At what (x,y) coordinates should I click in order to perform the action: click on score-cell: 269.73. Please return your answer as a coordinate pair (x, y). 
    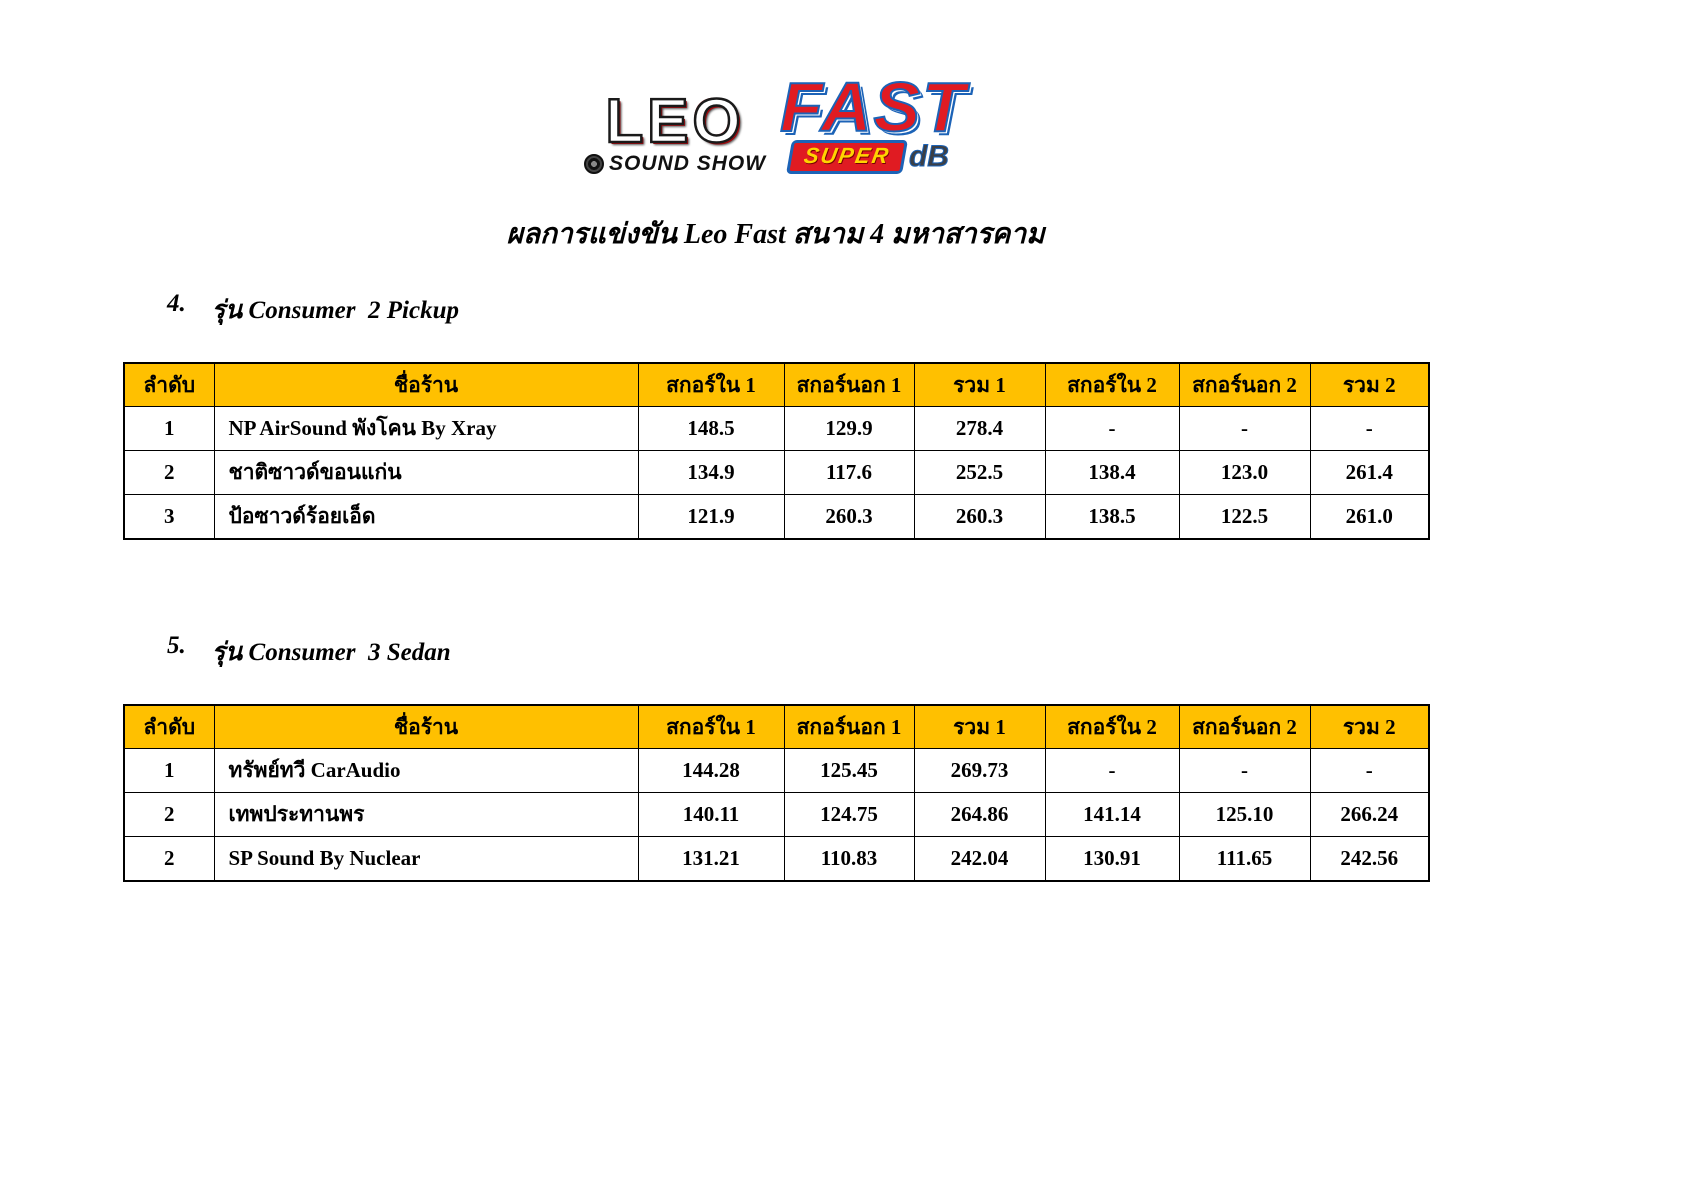
    Looking at the image, I should click on (979, 770).